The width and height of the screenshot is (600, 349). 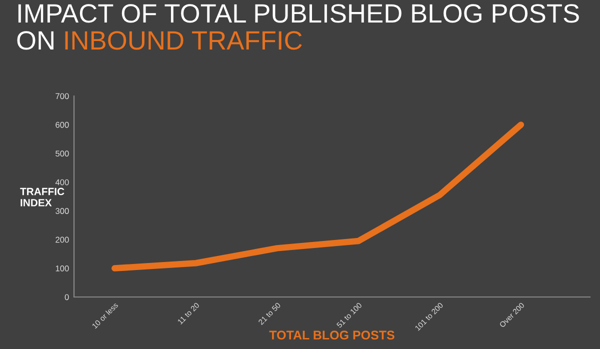 What do you see at coordinates (42, 197) in the screenshot?
I see `y-axis-title: TRAFFIC INDEX` at bounding box center [42, 197].